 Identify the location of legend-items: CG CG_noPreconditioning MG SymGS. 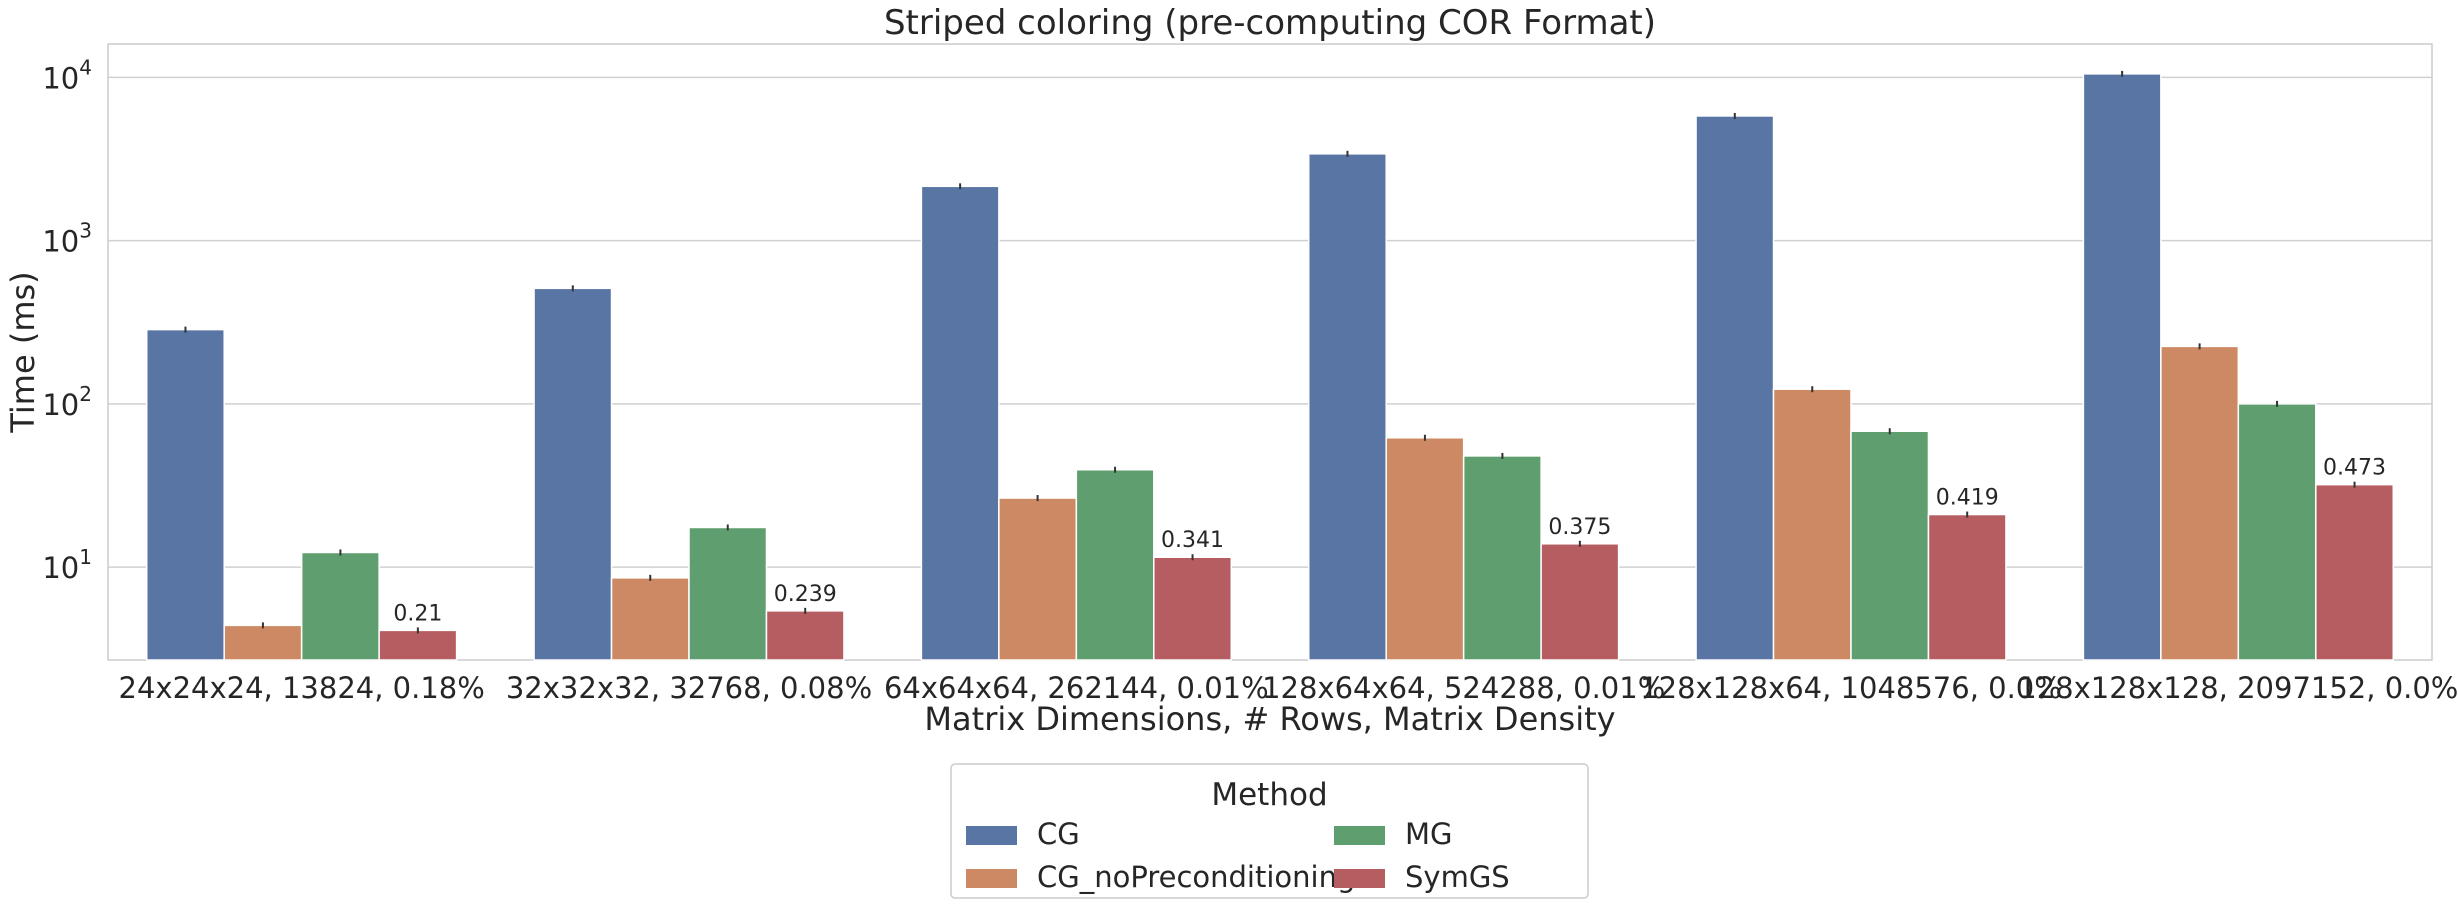
(1238, 855).